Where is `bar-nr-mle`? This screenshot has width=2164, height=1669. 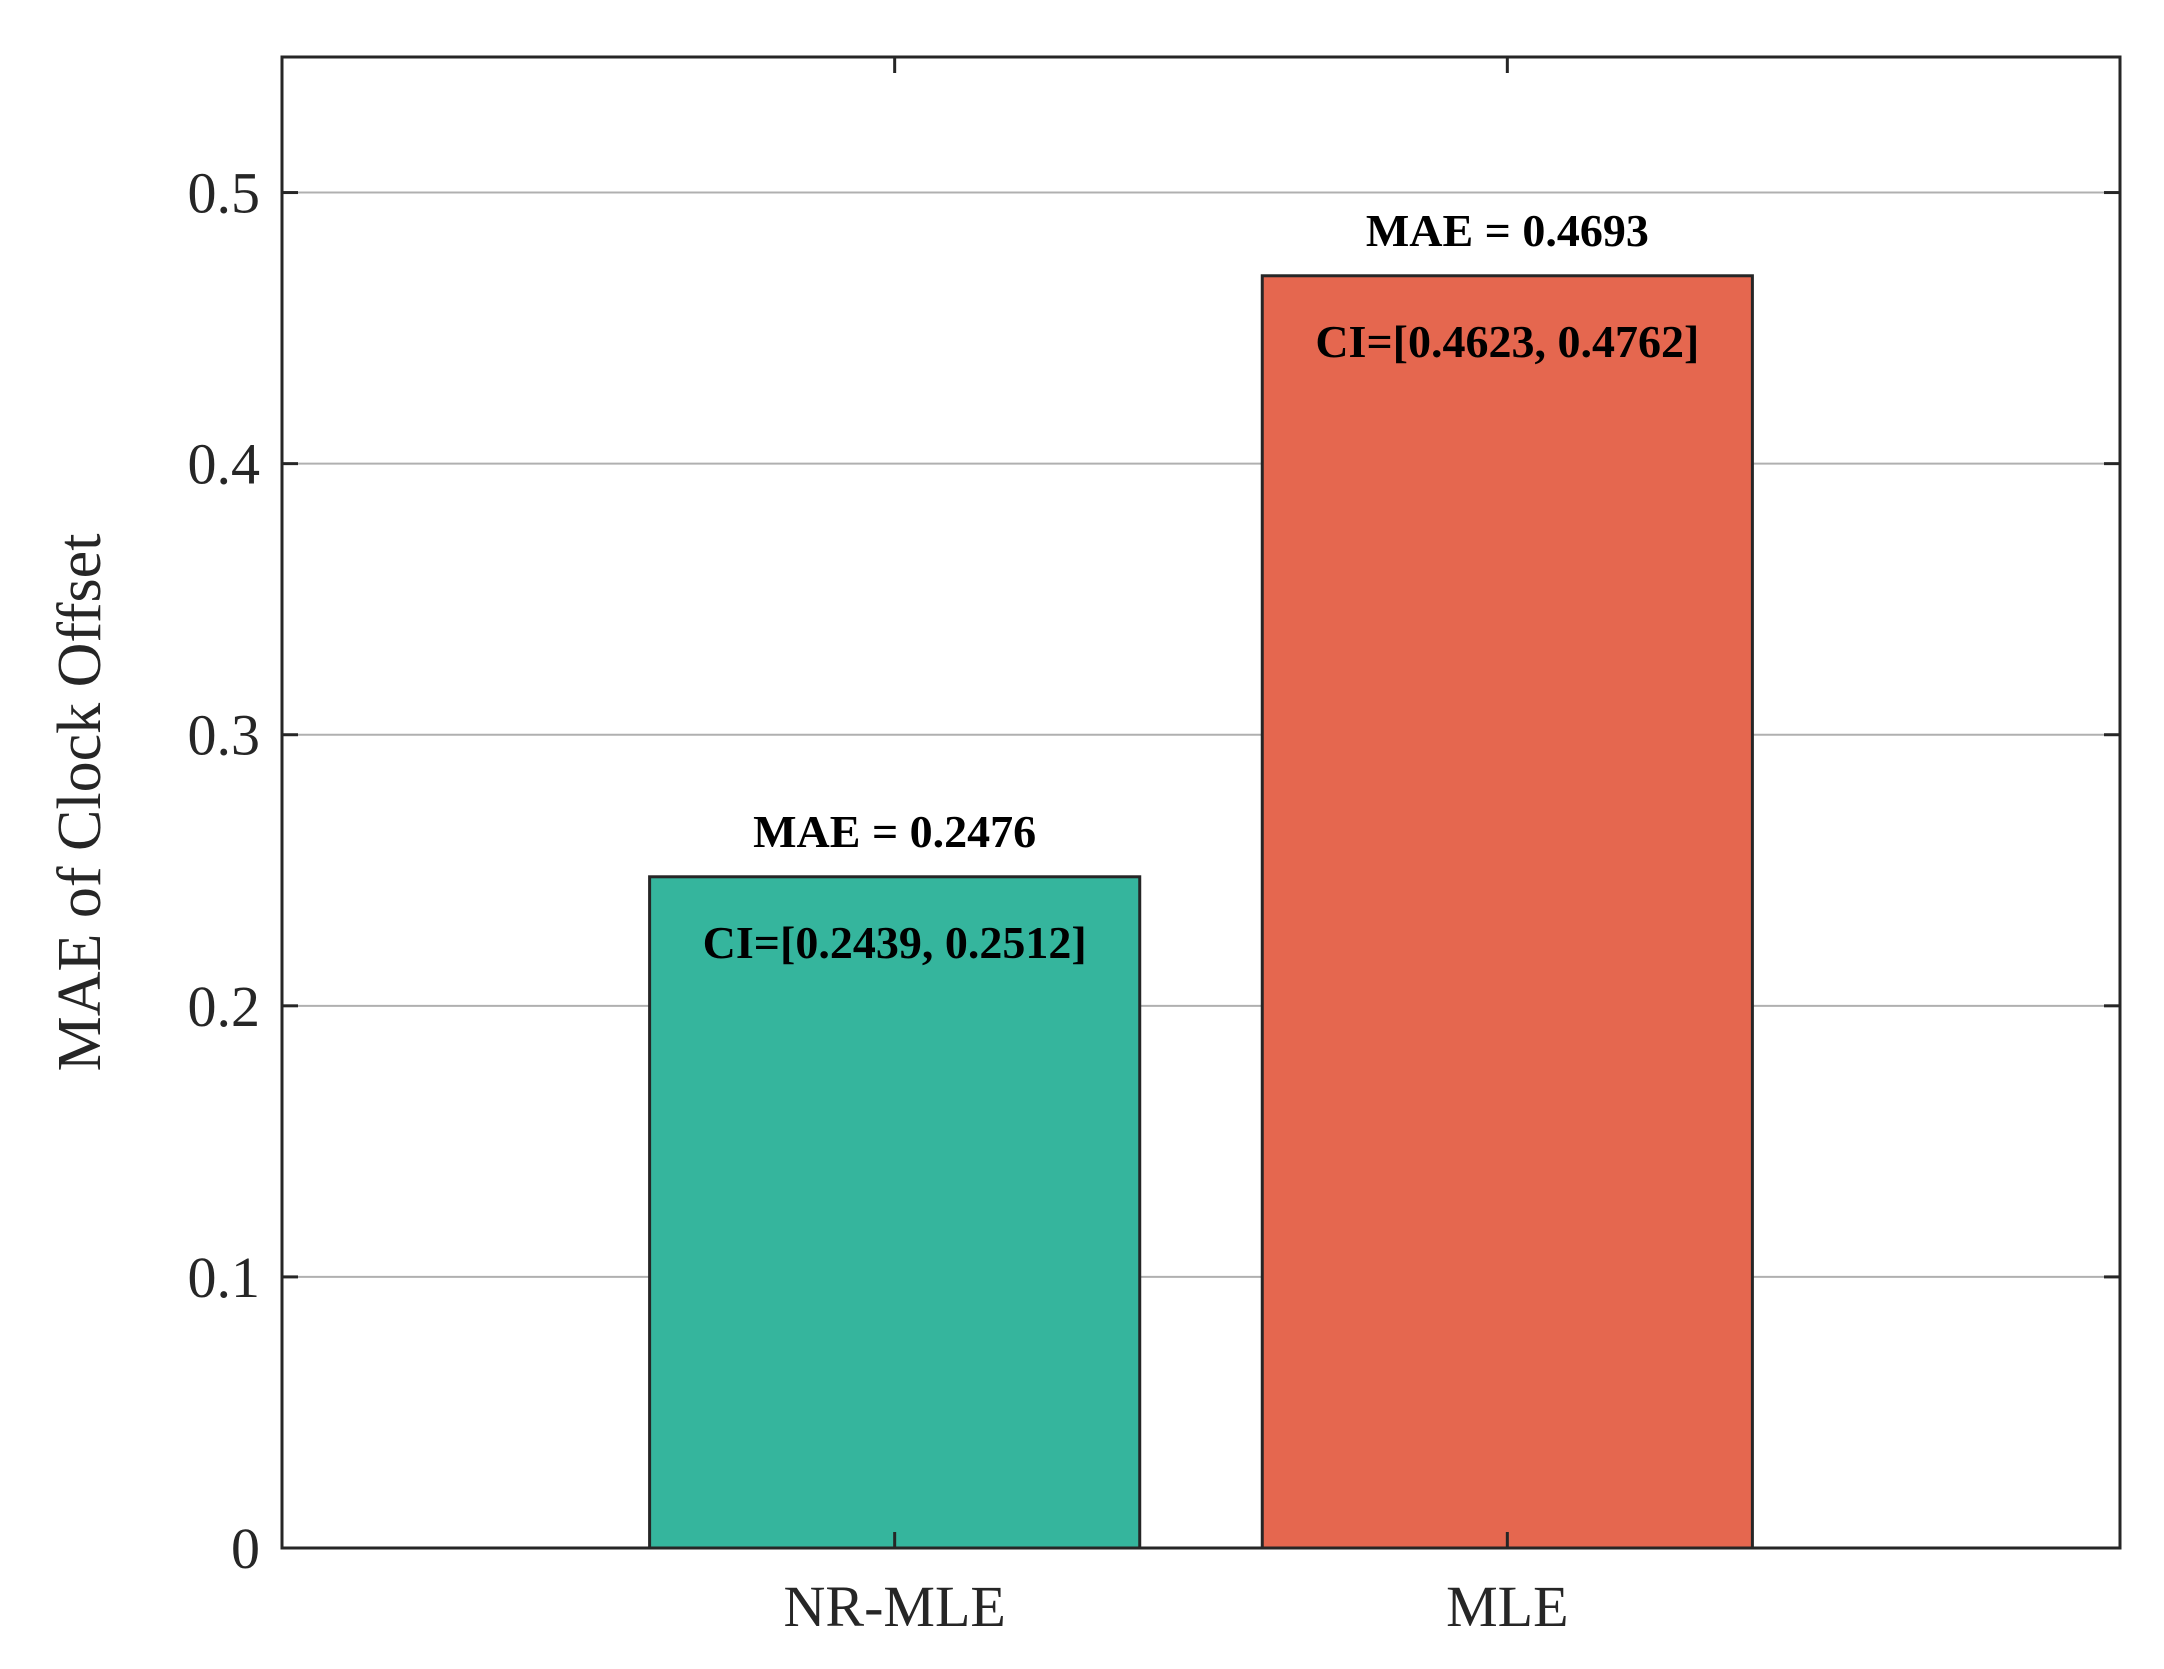
bar-nr-mle is located at coordinates (895, 1212).